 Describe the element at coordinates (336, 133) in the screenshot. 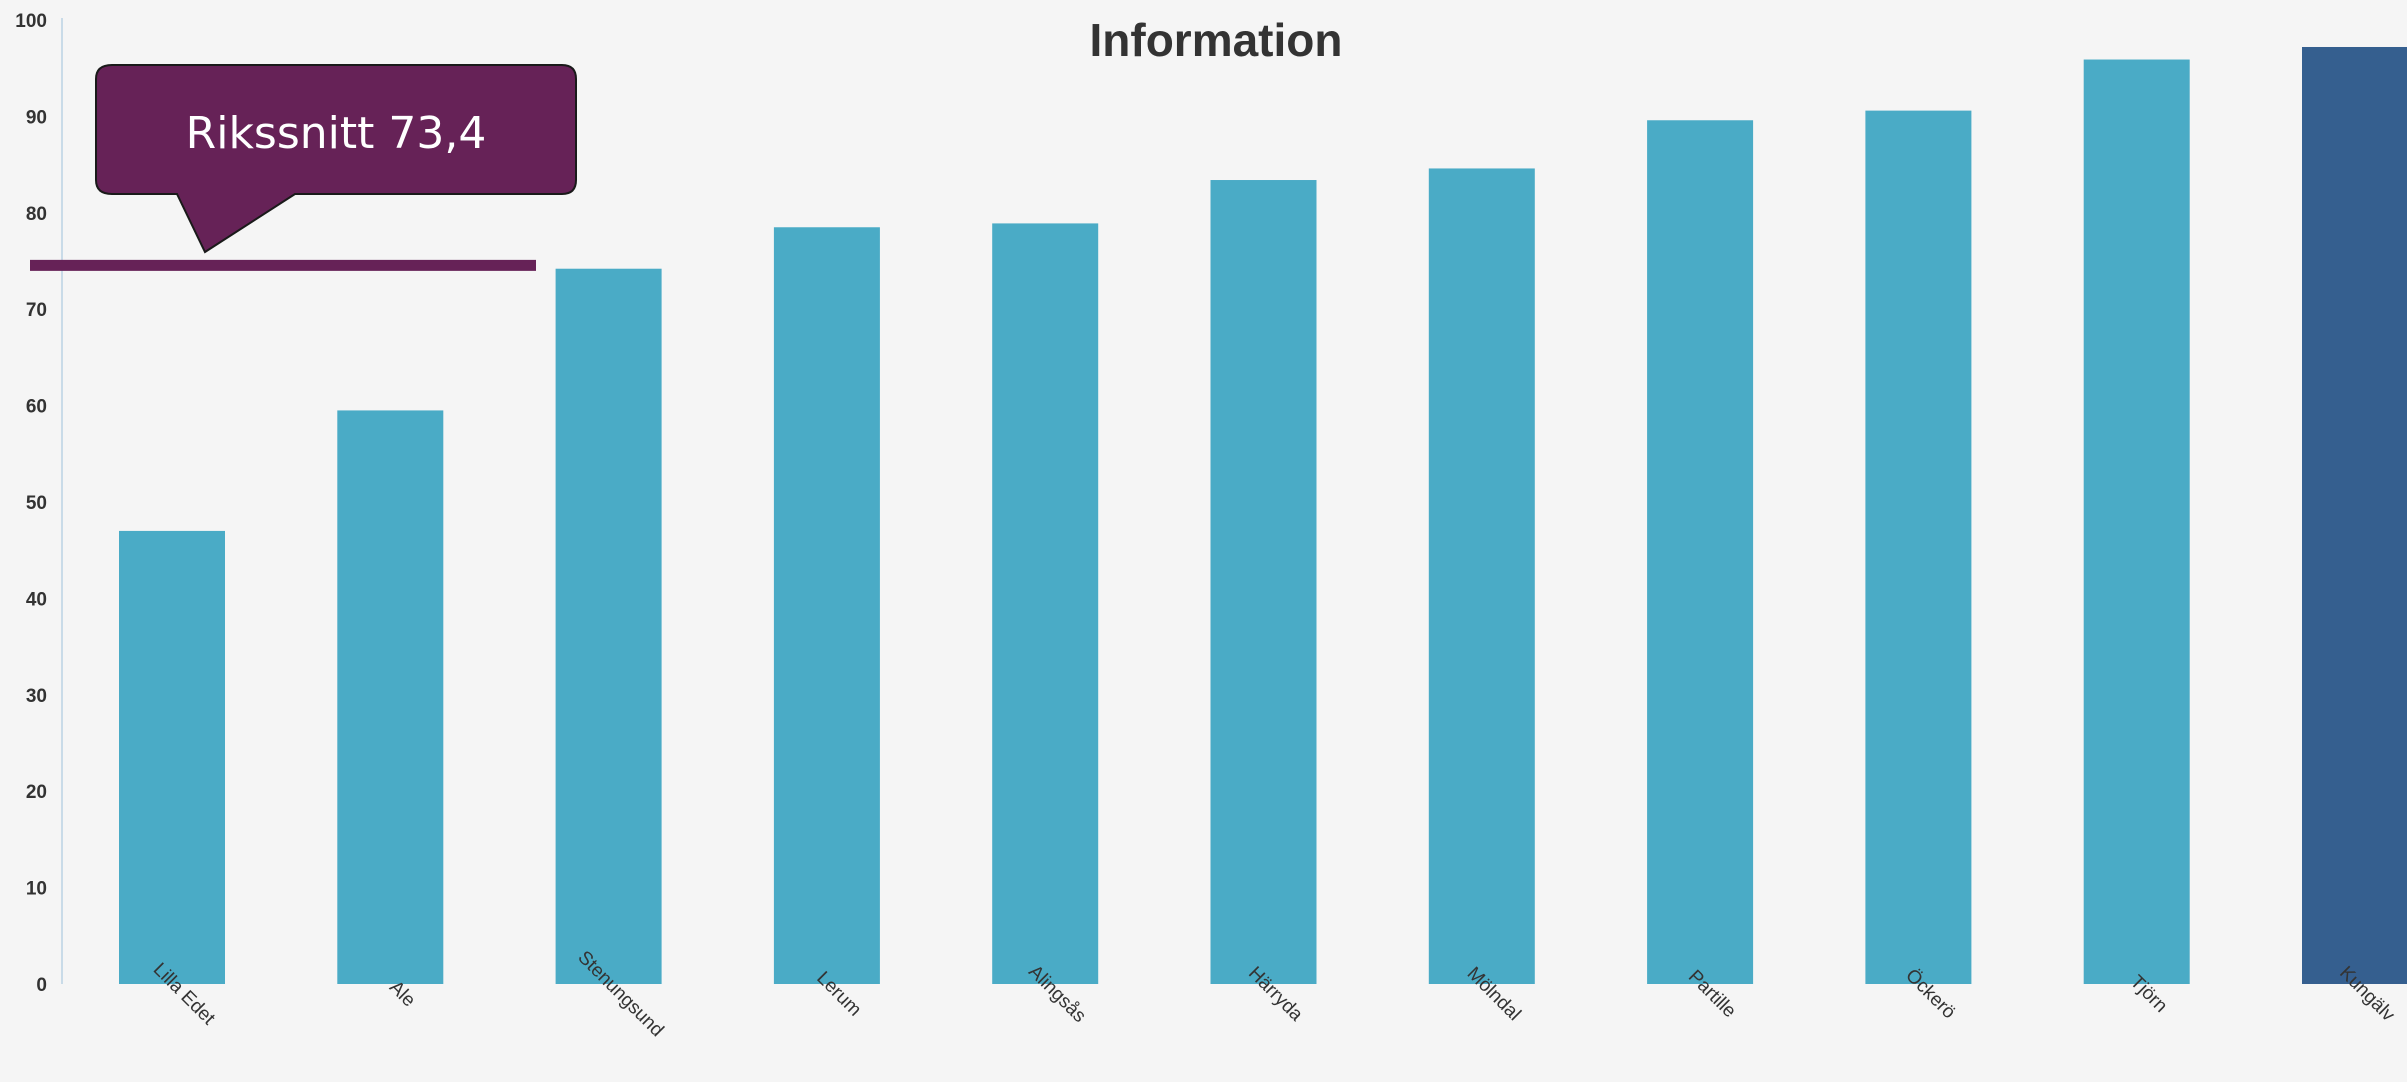

I see `reference-label: Rikssnitt 73,4` at that location.